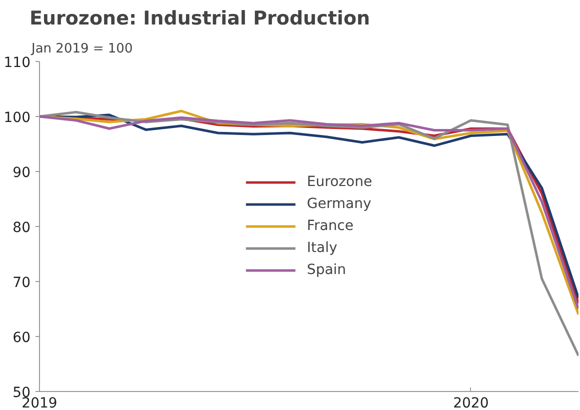 Image resolution: width=580 pixels, height=410 pixels. Describe the element at coordinates (200, 19) in the screenshot. I see `chart-title: Eurozone: Industrial Production` at that location.